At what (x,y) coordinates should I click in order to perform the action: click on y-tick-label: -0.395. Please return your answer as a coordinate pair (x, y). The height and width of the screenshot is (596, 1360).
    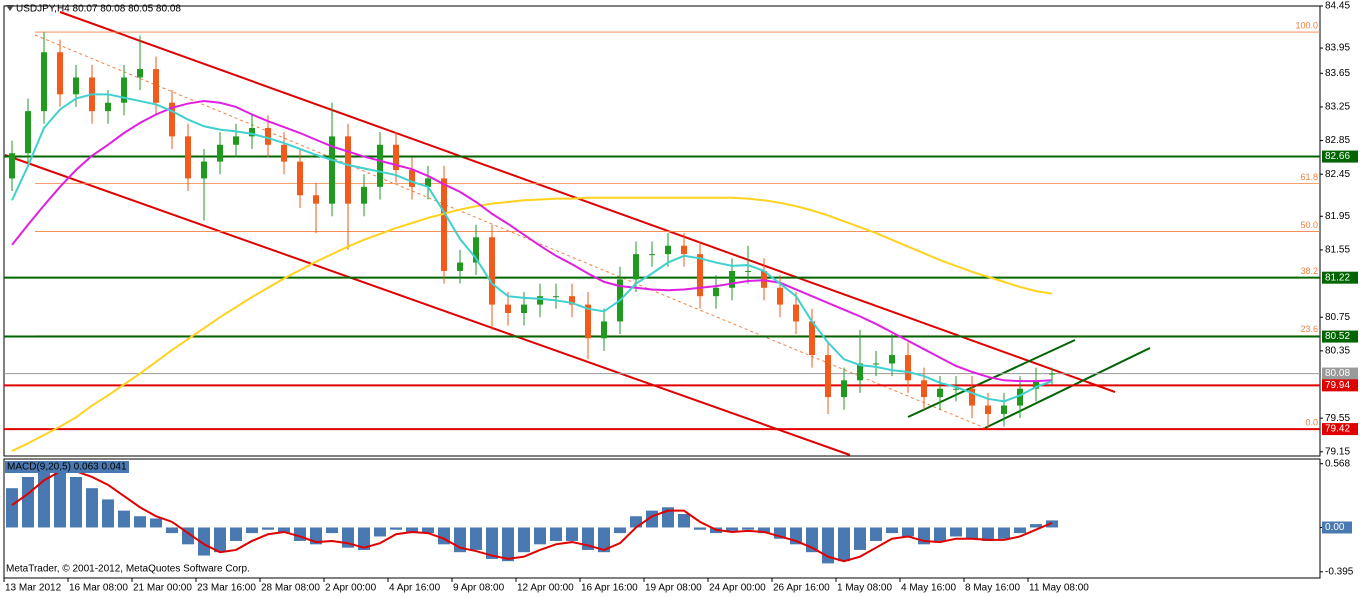
    Looking at the image, I should click on (1339, 571).